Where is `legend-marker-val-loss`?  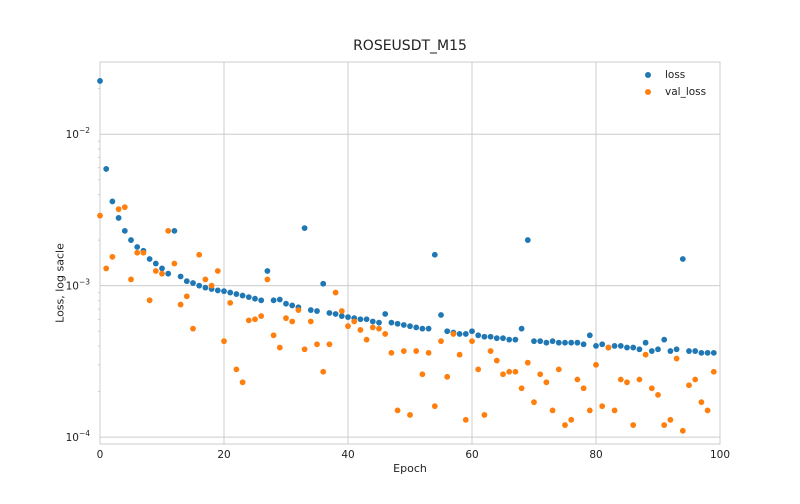
legend-marker-val-loss is located at coordinates (648, 91).